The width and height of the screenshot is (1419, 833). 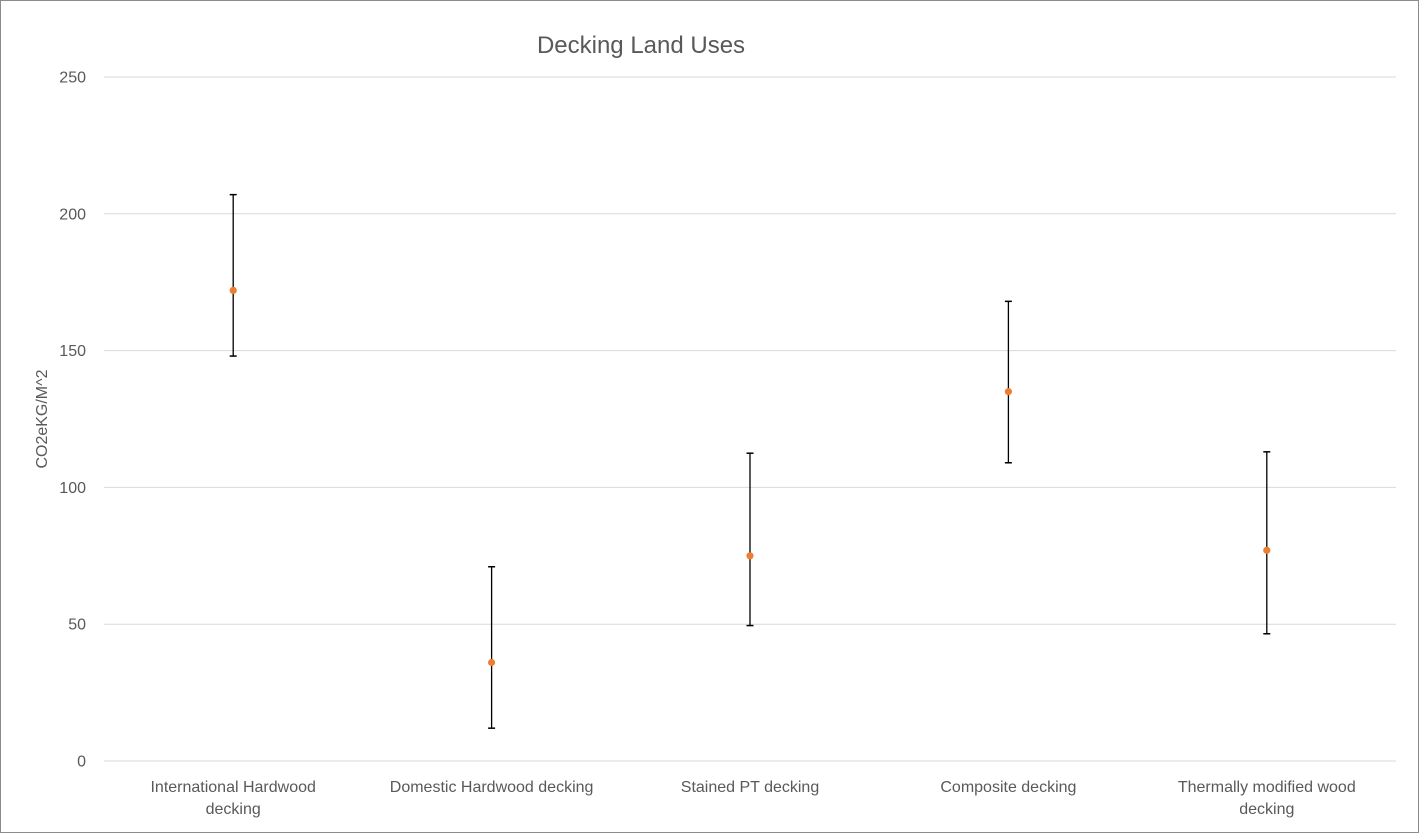 What do you see at coordinates (77, 625) in the screenshot?
I see `y-tick-label: 50` at bounding box center [77, 625].